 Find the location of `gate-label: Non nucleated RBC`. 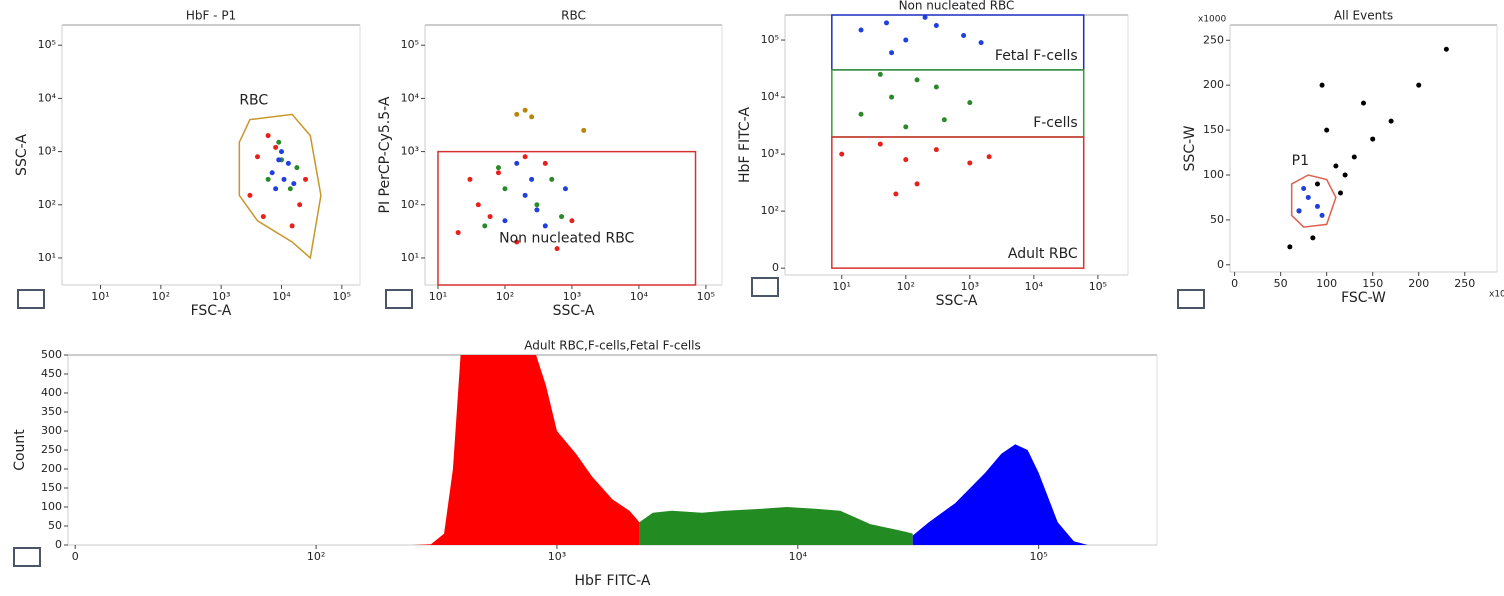

gate-label: Non nucleated RBC is located at coordinates (566, 238).